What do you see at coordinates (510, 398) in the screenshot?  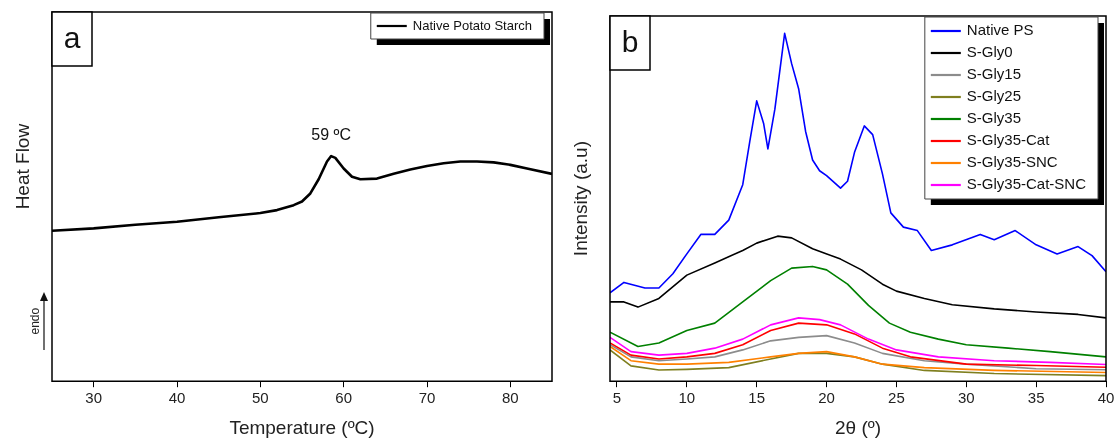 I see `x-tick-label: 80` at bounding box center [510, 398].